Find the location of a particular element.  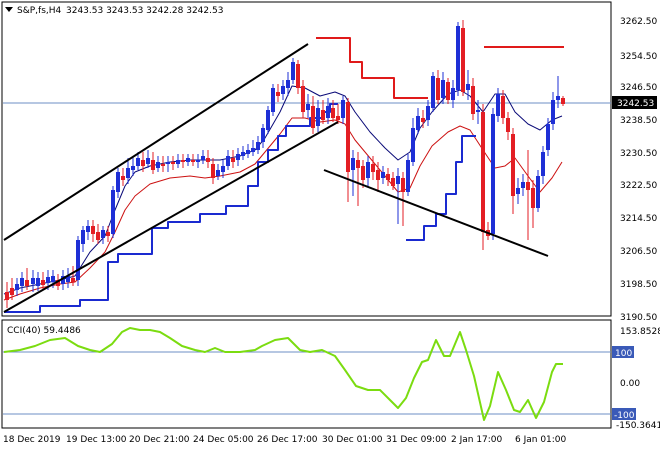

price-tick-label: 3190.50 is located at coordinates (638, 318).